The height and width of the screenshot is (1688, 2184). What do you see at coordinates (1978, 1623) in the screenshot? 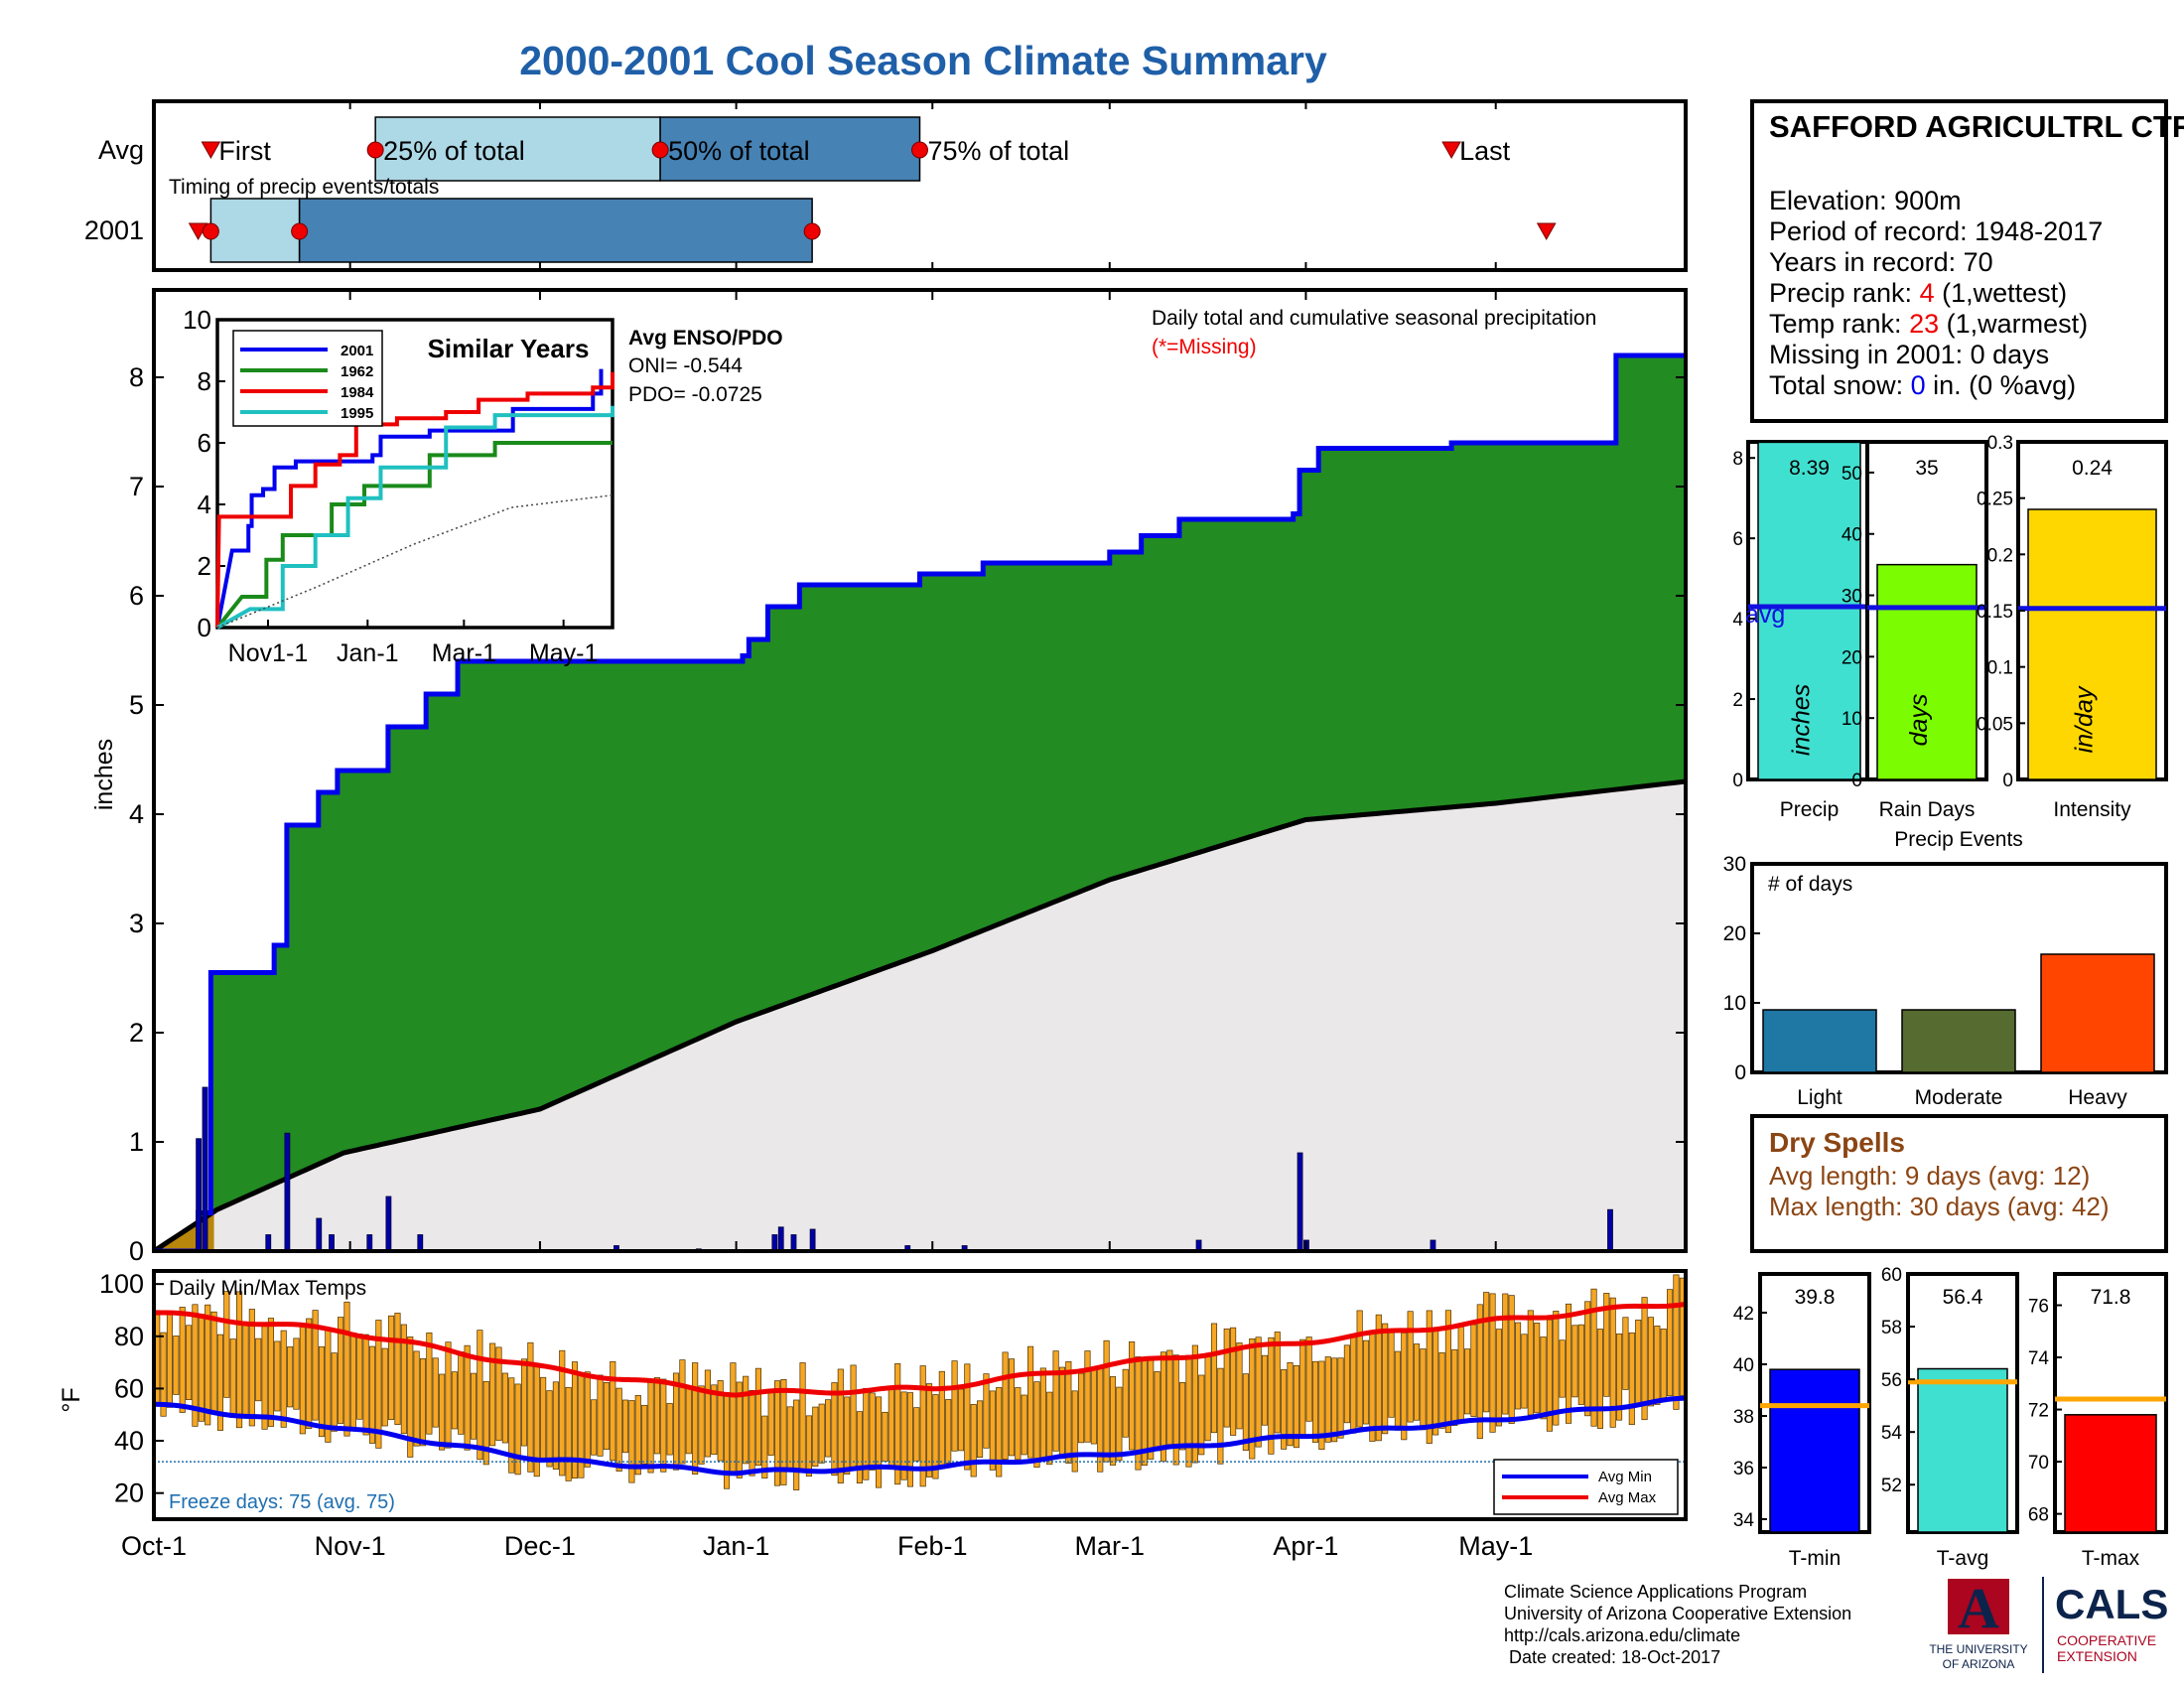
I see `university-of-arizona-logo: A THE UNIVERSITY OF ARIZONA` at bounding box center [1978, 1623].